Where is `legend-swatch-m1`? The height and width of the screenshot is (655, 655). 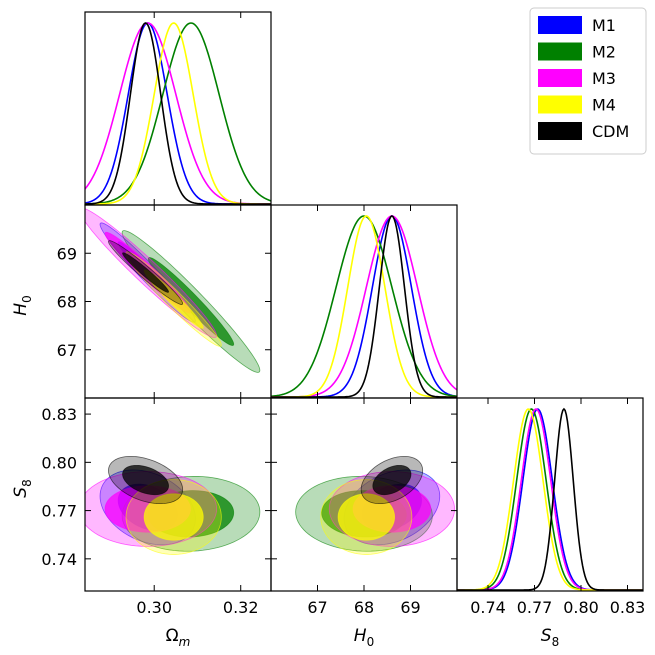
legend-swatch-m1 is located at coordinates (560, 25).